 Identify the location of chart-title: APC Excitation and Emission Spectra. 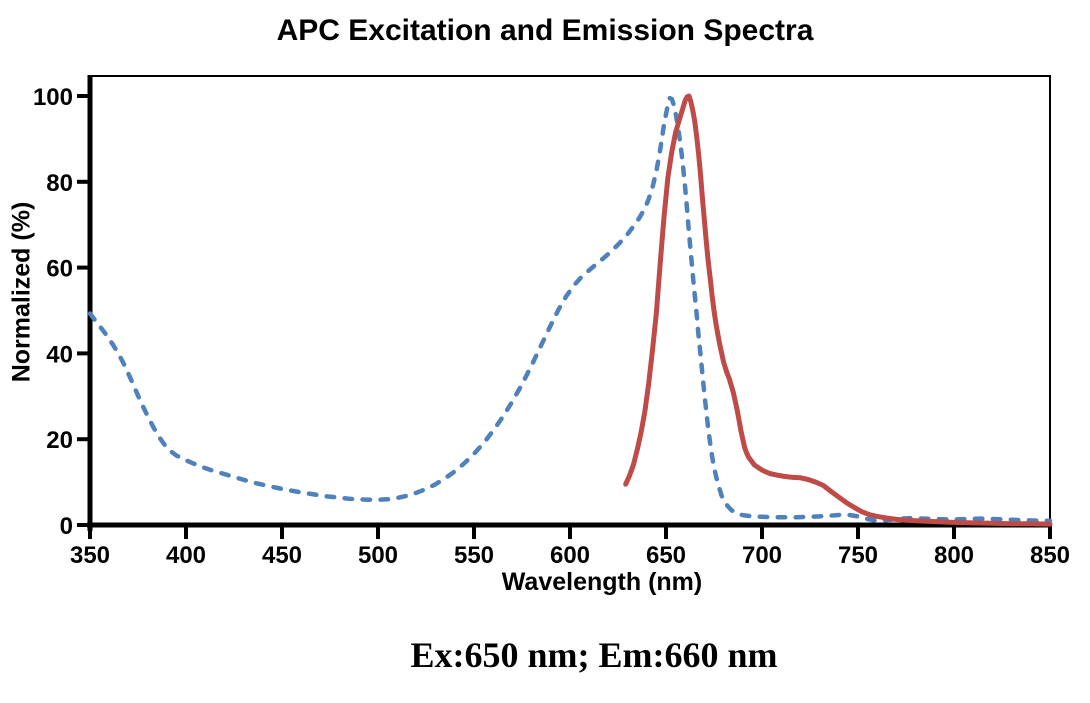
(545, 30).